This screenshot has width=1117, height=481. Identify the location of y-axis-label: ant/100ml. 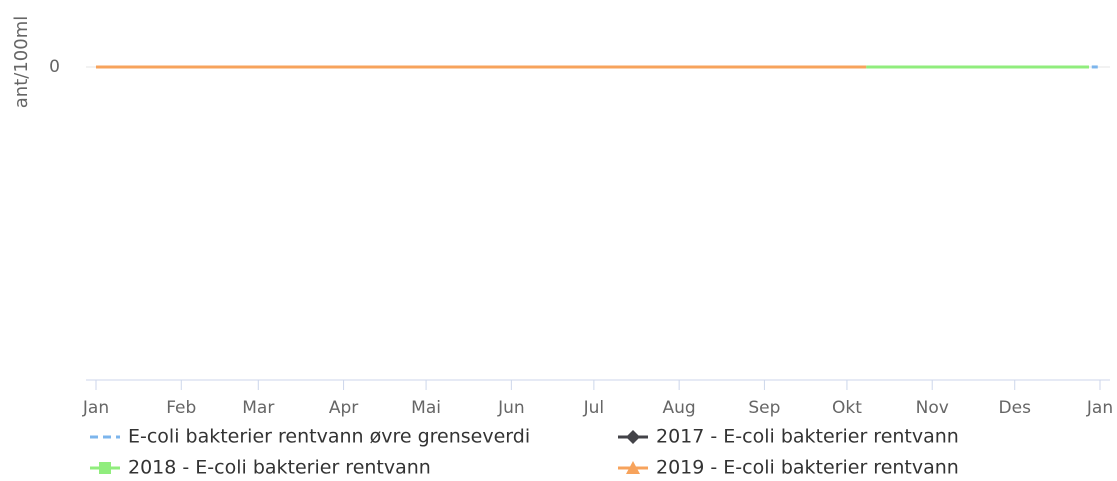
(21, 62).